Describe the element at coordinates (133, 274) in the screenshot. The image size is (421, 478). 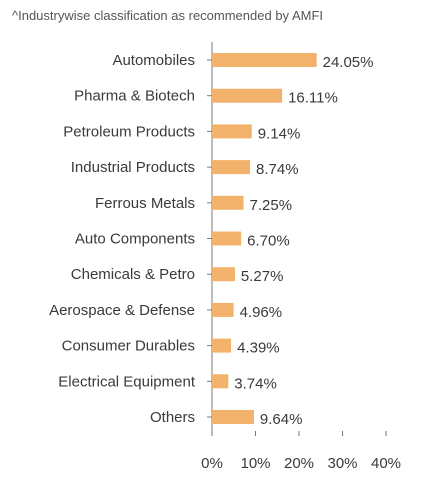
I see `category-label: Chemicals & Petro` at that location.